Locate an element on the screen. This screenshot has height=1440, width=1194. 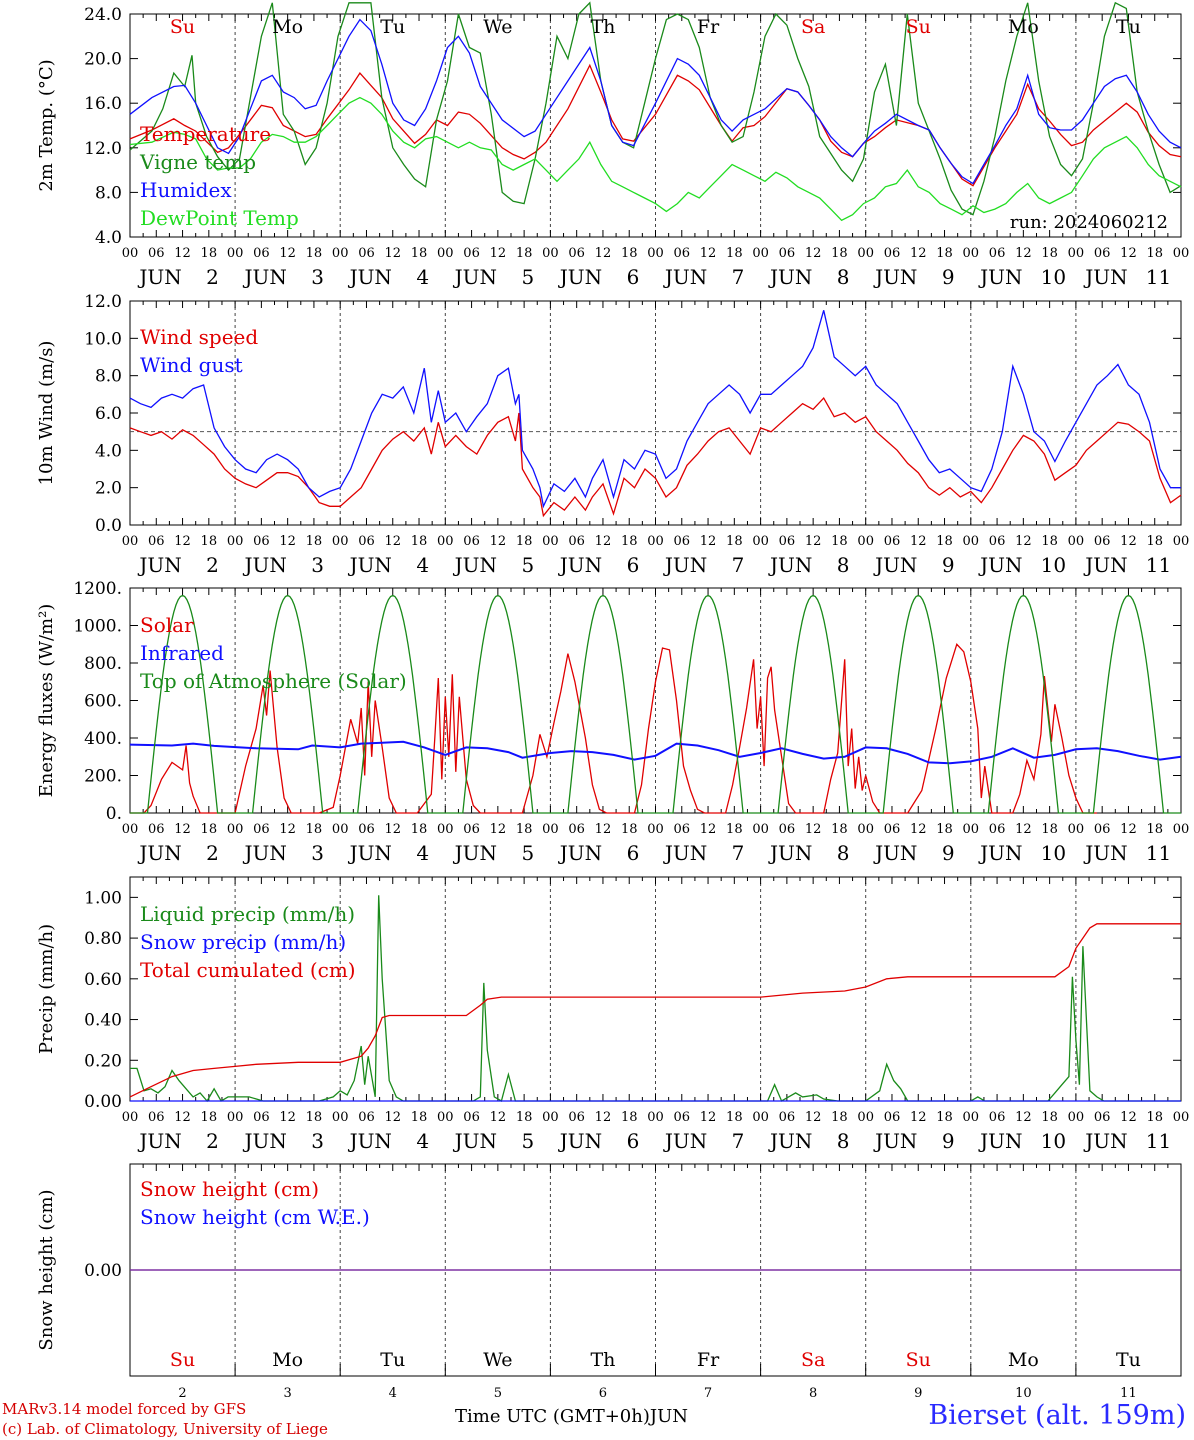
x-date-label: 6 is located at coordinates (633, 565).